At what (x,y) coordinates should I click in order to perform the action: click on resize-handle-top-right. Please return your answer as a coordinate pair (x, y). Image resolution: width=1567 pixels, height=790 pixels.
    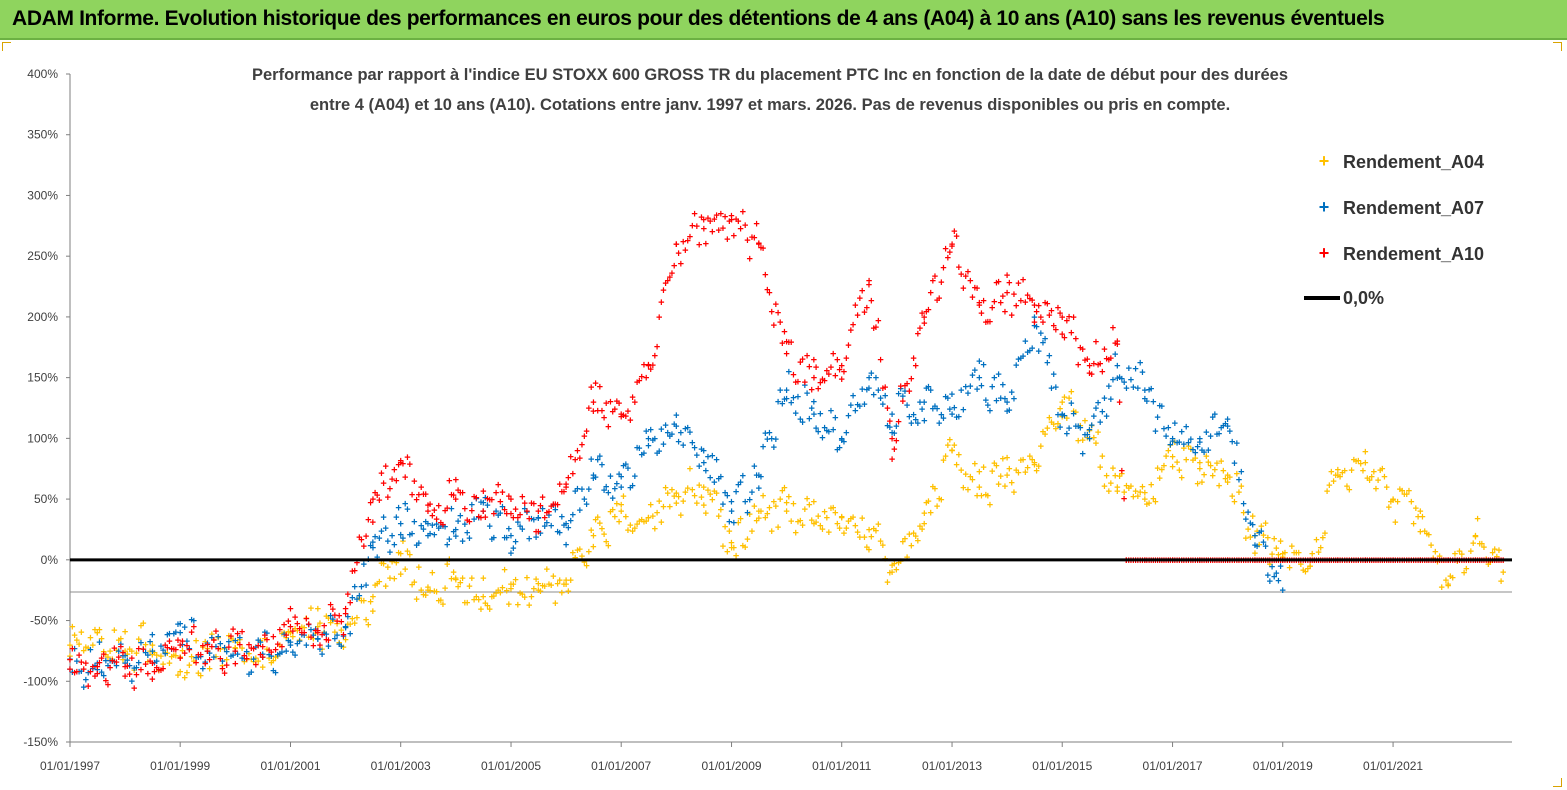
    Looking at the image, I should click on (1557, 46).